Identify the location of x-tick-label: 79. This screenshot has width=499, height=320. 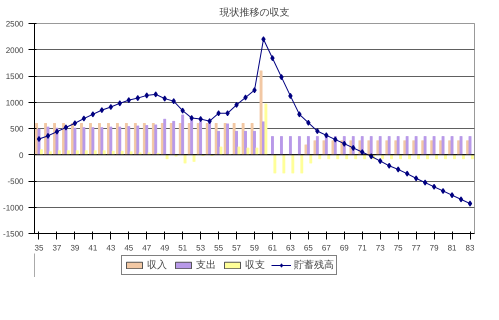
(435, 248).